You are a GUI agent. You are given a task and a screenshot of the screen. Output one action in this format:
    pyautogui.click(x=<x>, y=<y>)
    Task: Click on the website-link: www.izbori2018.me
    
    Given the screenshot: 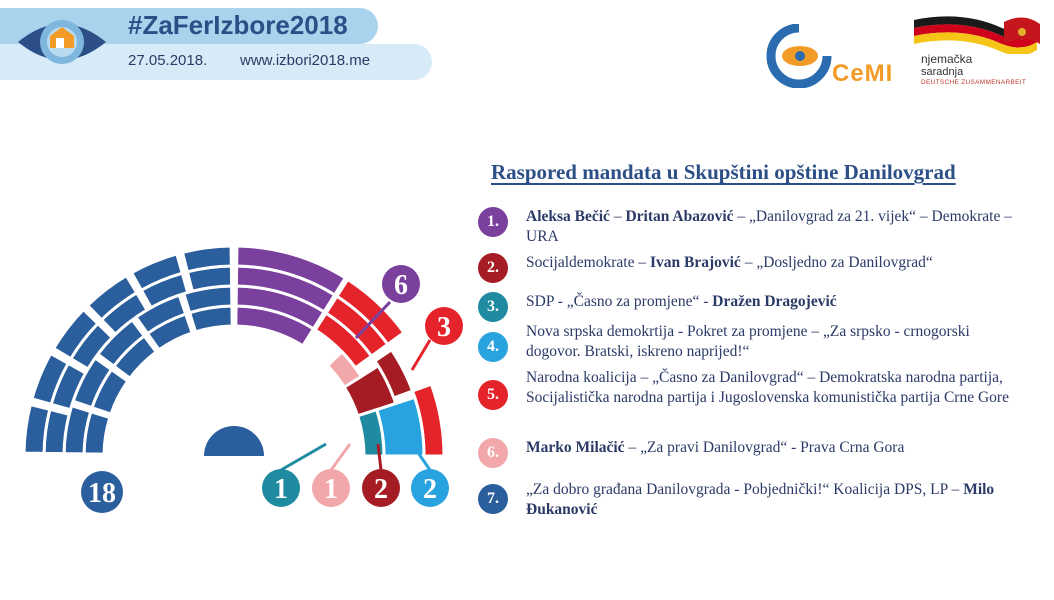 What is the action you would take?
    pyautogui.click(x=305, y=60)
    